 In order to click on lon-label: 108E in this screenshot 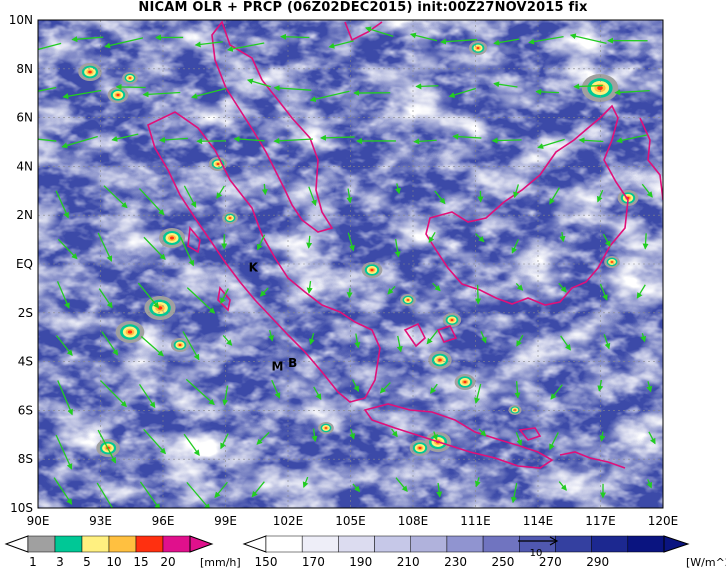, I will do `click(413, 521)`.